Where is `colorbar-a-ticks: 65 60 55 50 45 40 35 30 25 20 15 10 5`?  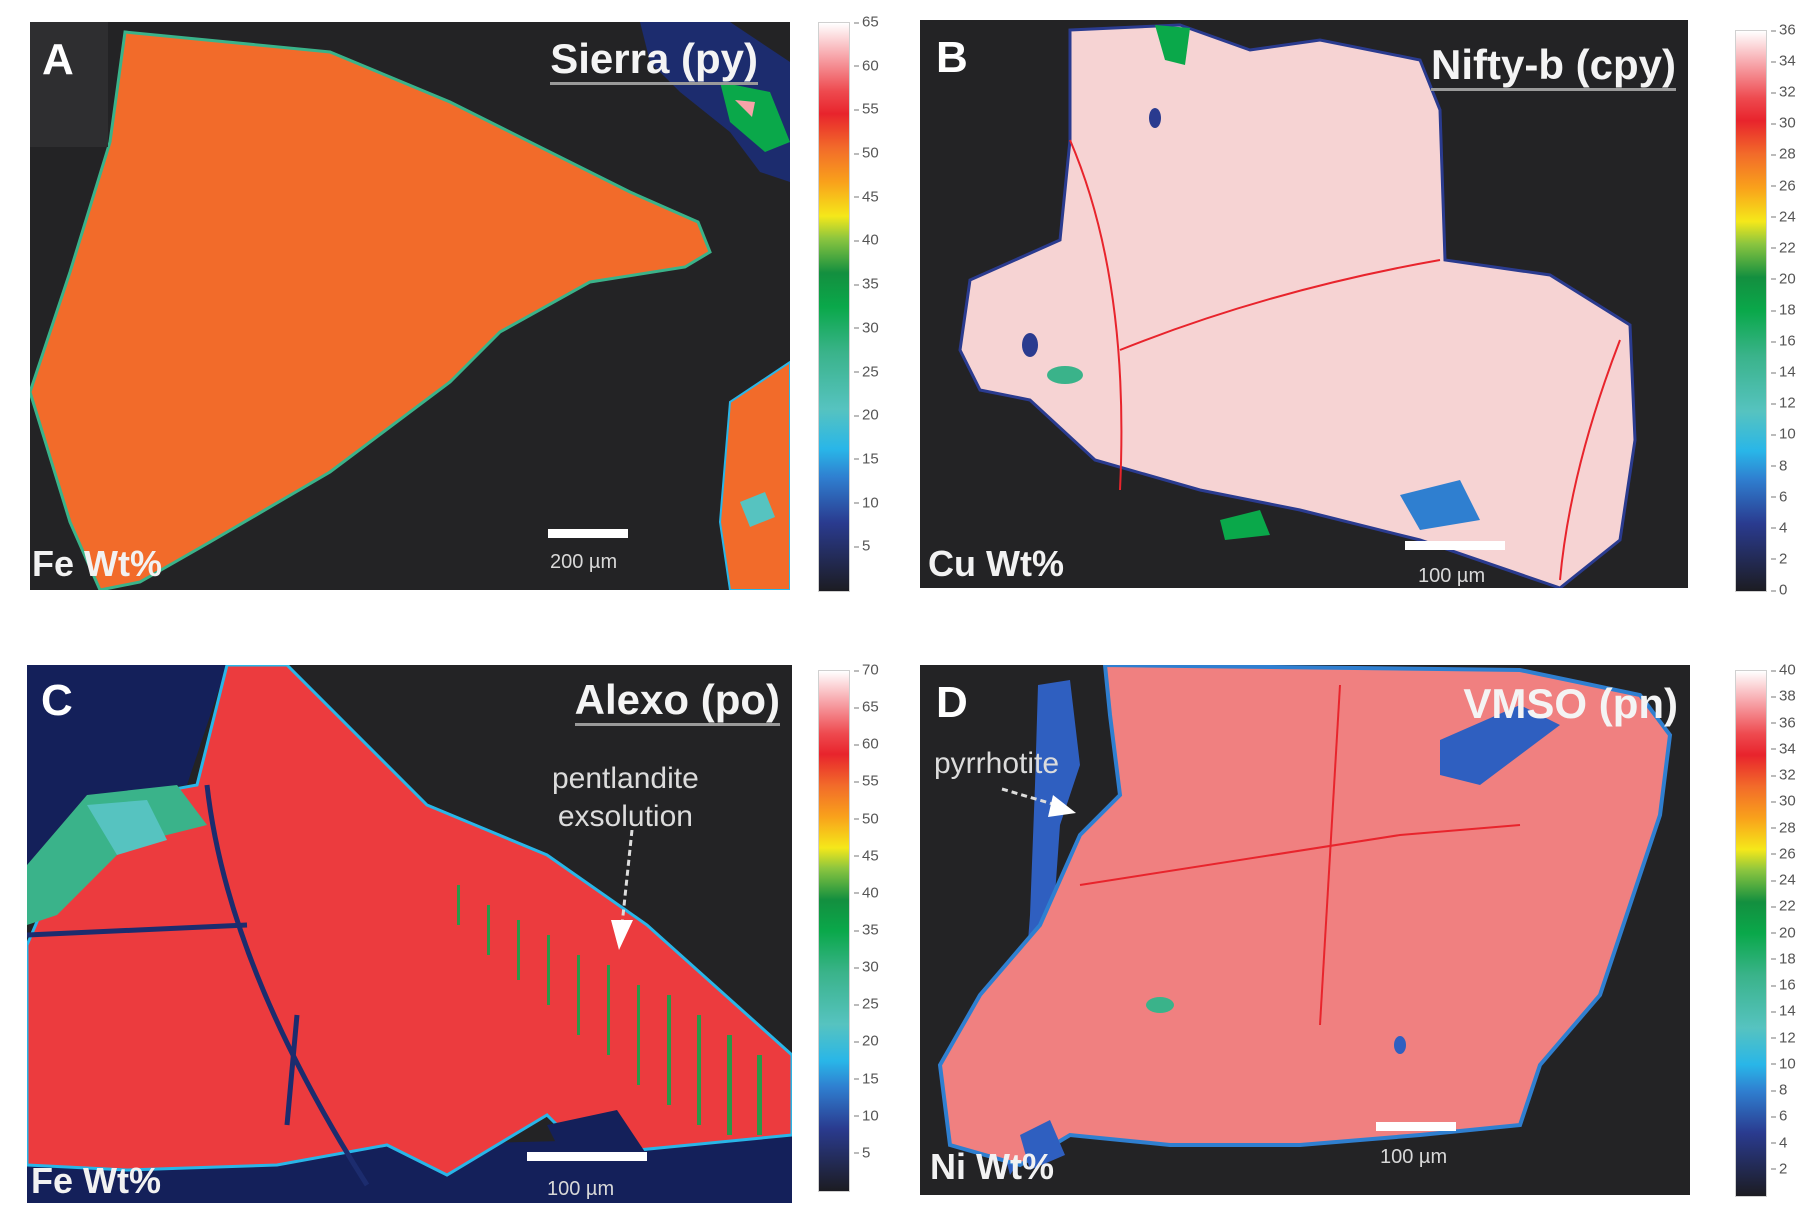 colorbar-a-ticks: 65 60 55 50 45 40 35 30 25 20 15 10 5 is located at coordinates (877, 302).